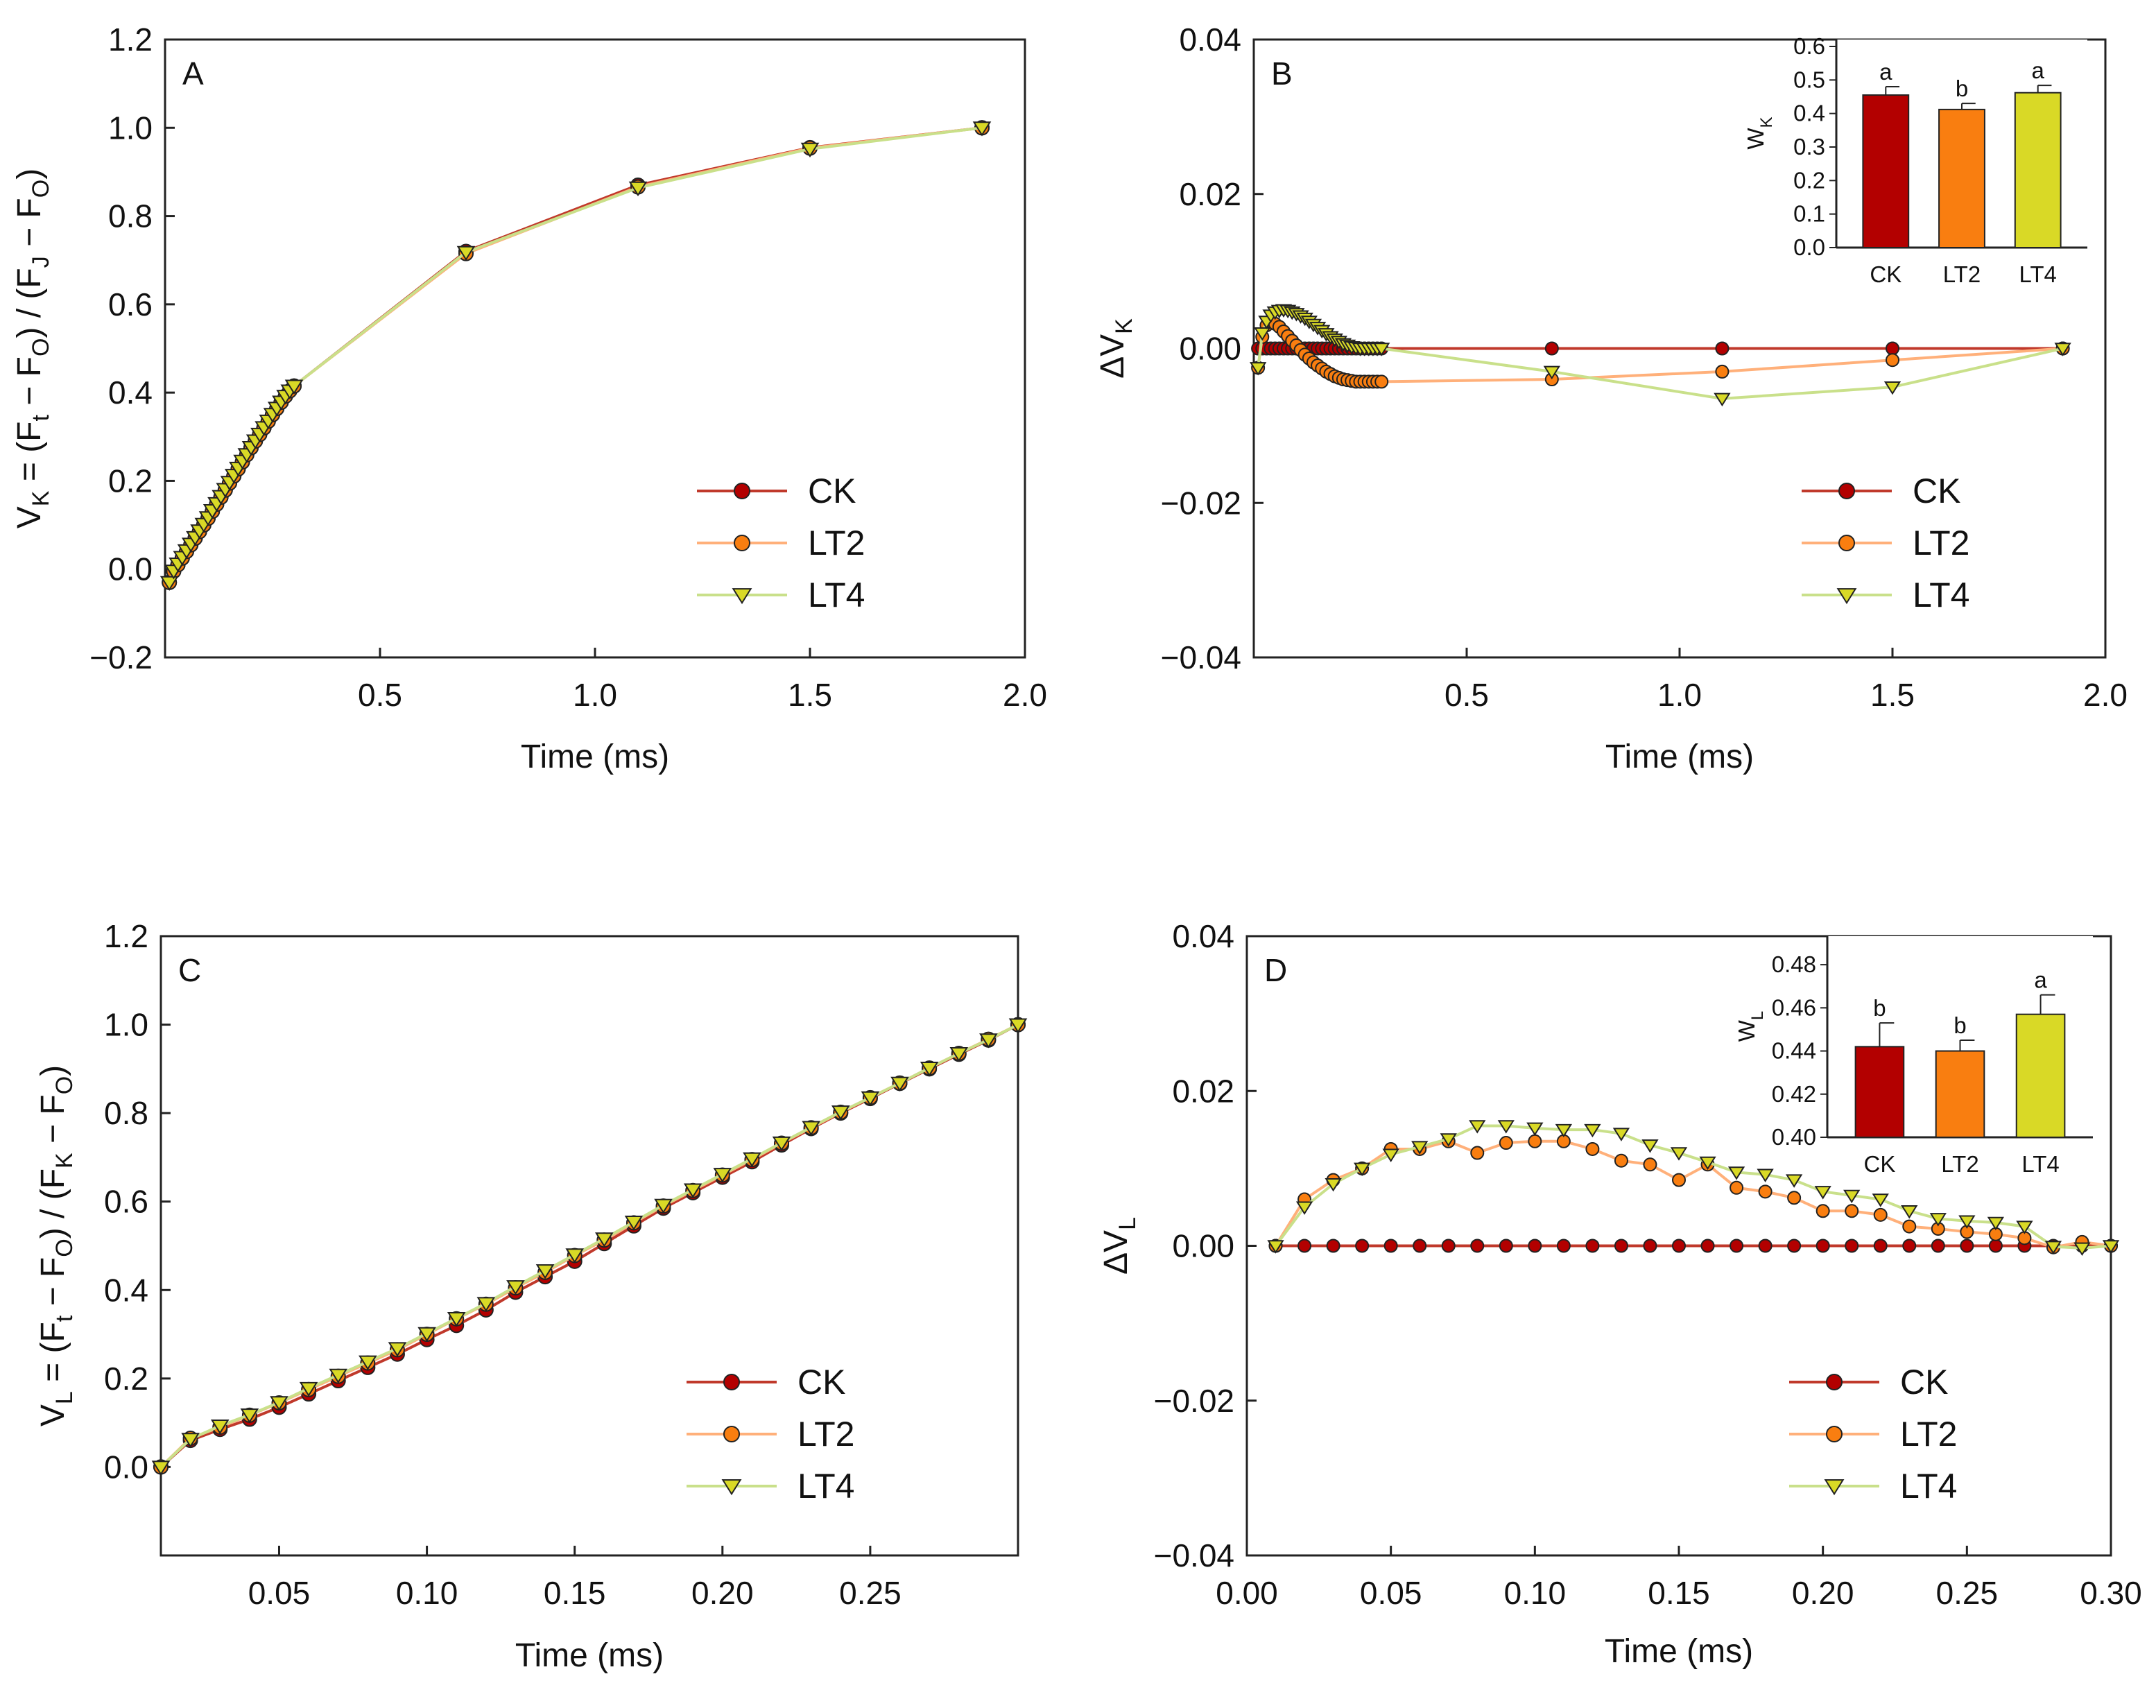 The width and height of the screenshot is (2156, 1708). What do you see at coordinates (193, 73) in the screenshot?
I see `panel-label: A` at bounding box center [193, 73].